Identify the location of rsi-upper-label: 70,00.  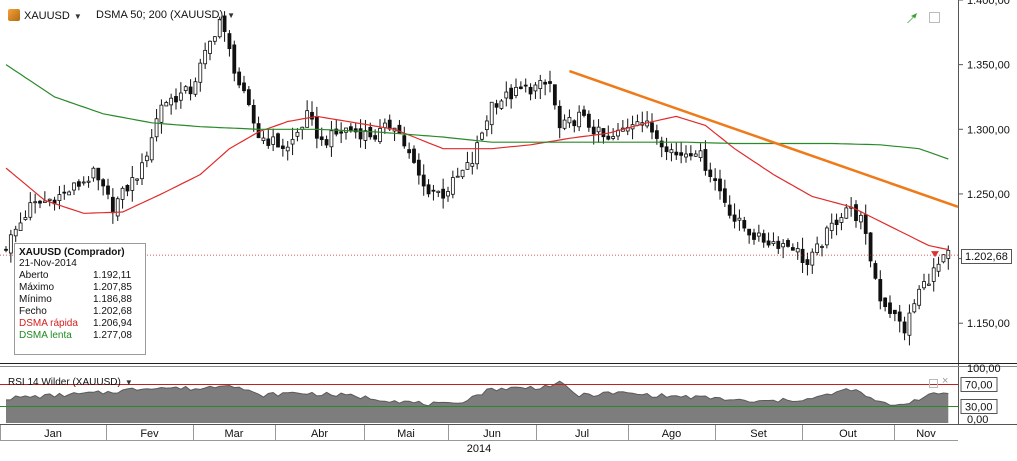
(979, 386).